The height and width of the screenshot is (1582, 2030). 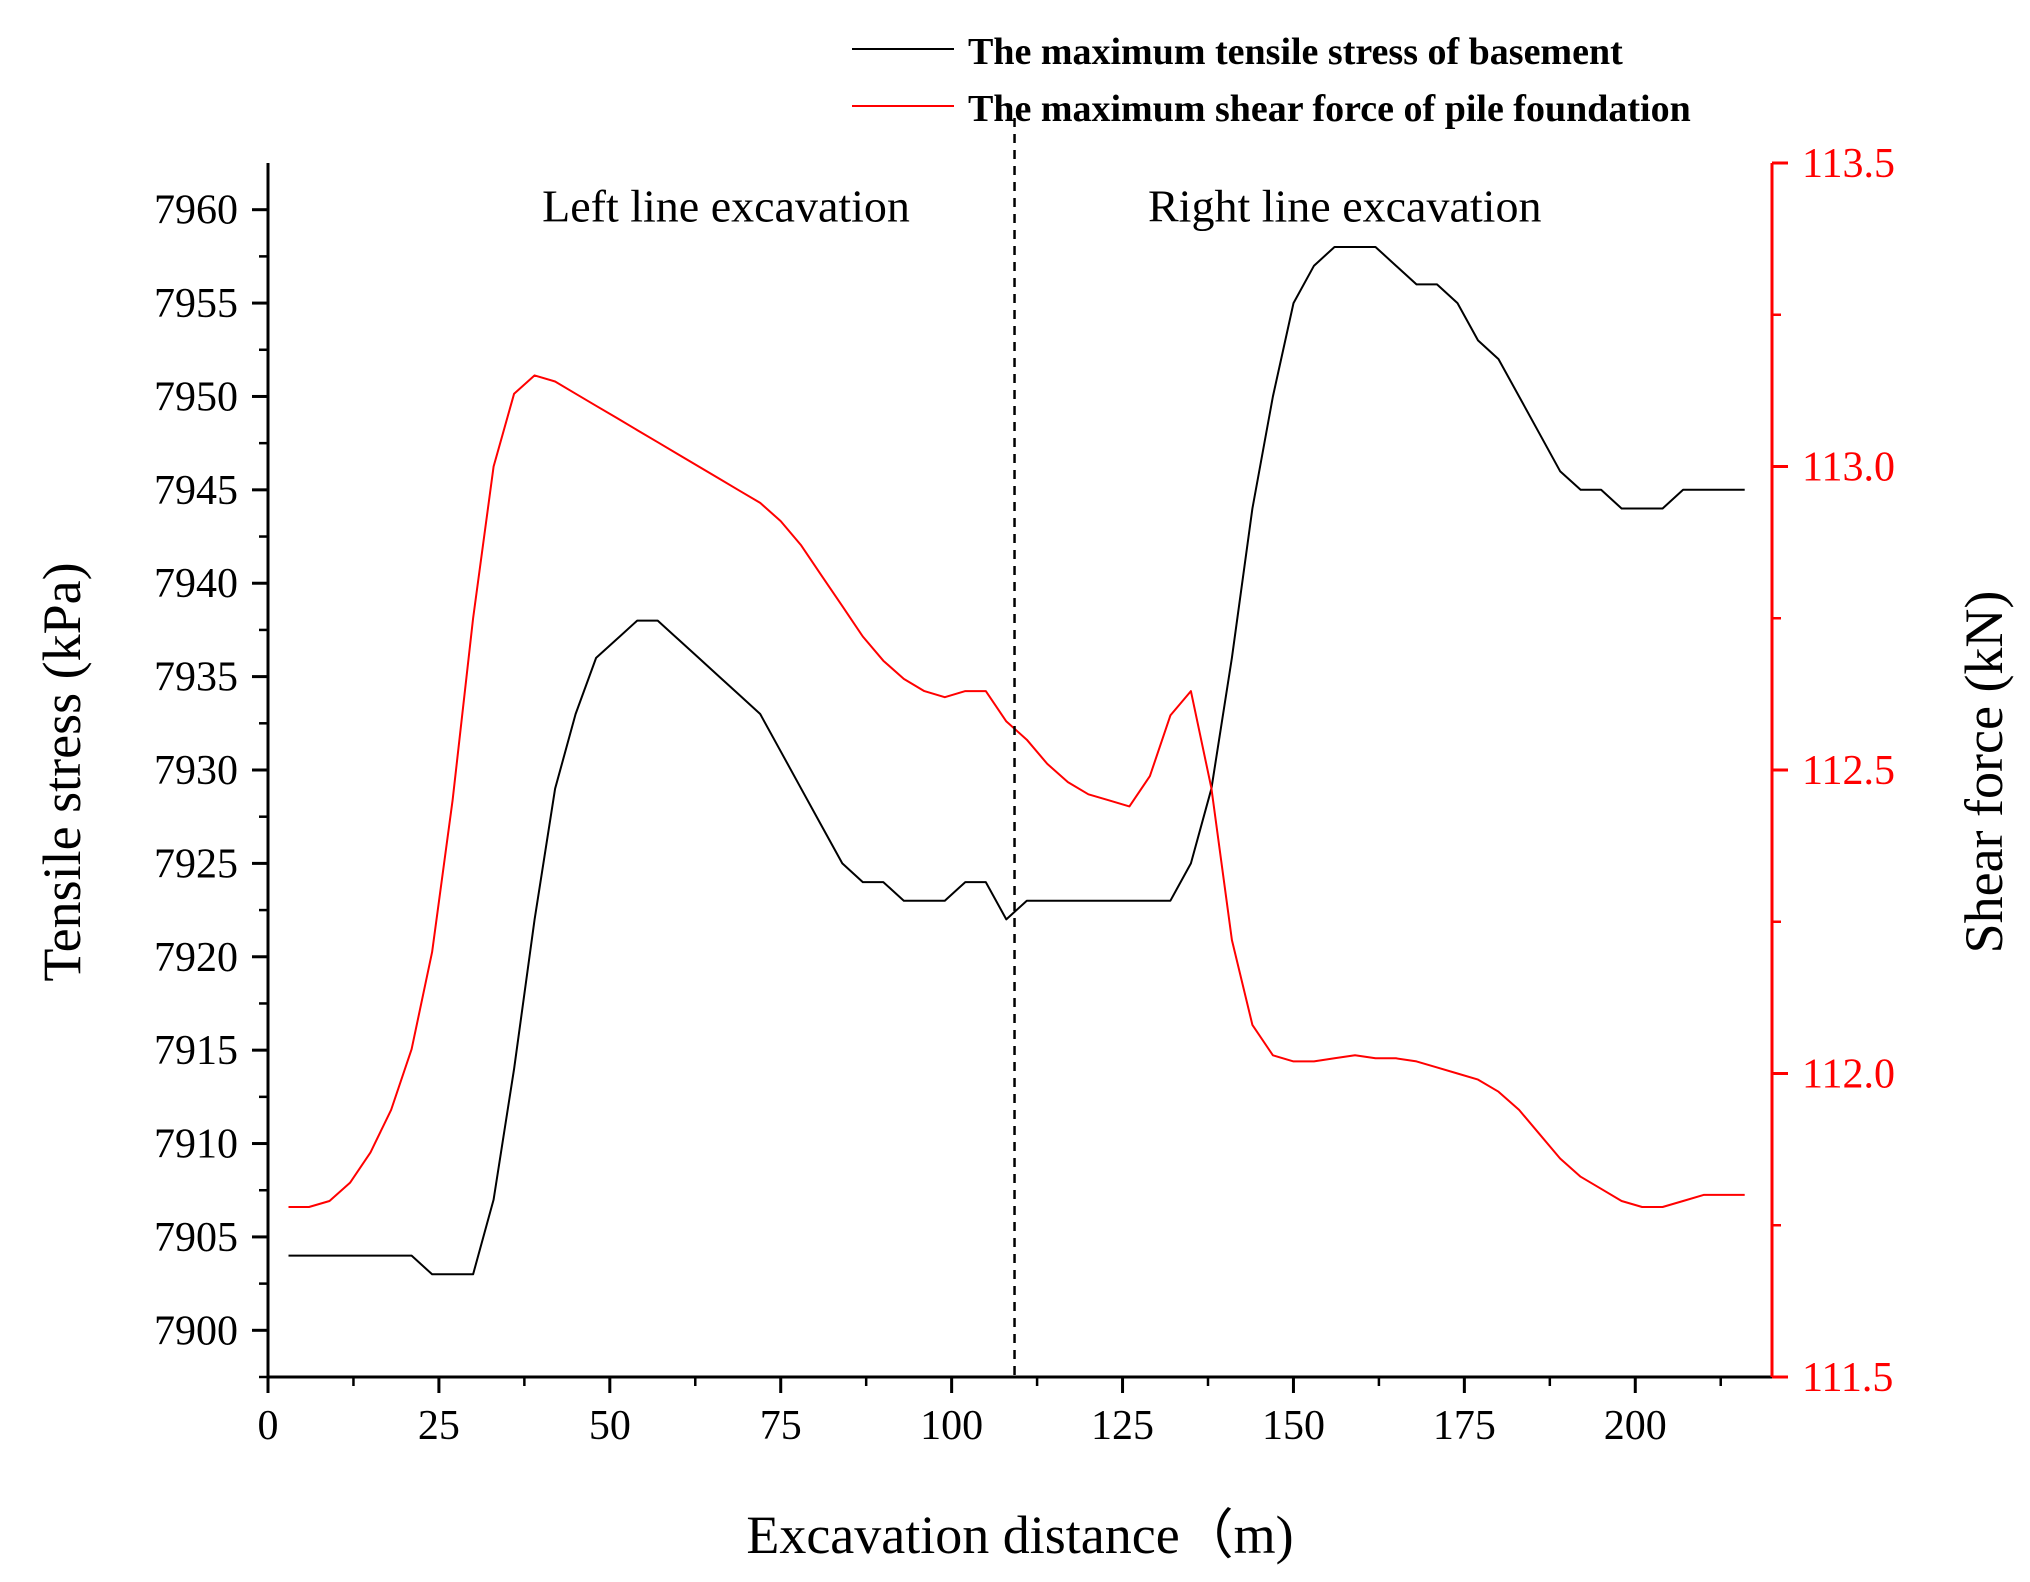 What do you see at coordinates (1464, 1426) in the screenshot?
I see `x-tick-label: 175` at bounding box center [1464, 1426].